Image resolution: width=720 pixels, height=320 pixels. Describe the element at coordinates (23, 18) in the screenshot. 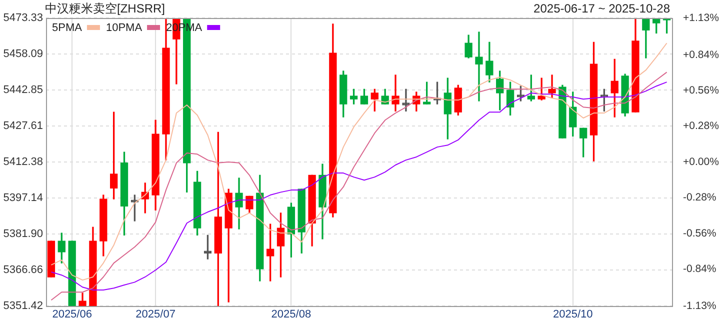

I see `y-tick-label: 5473.33` at that location.